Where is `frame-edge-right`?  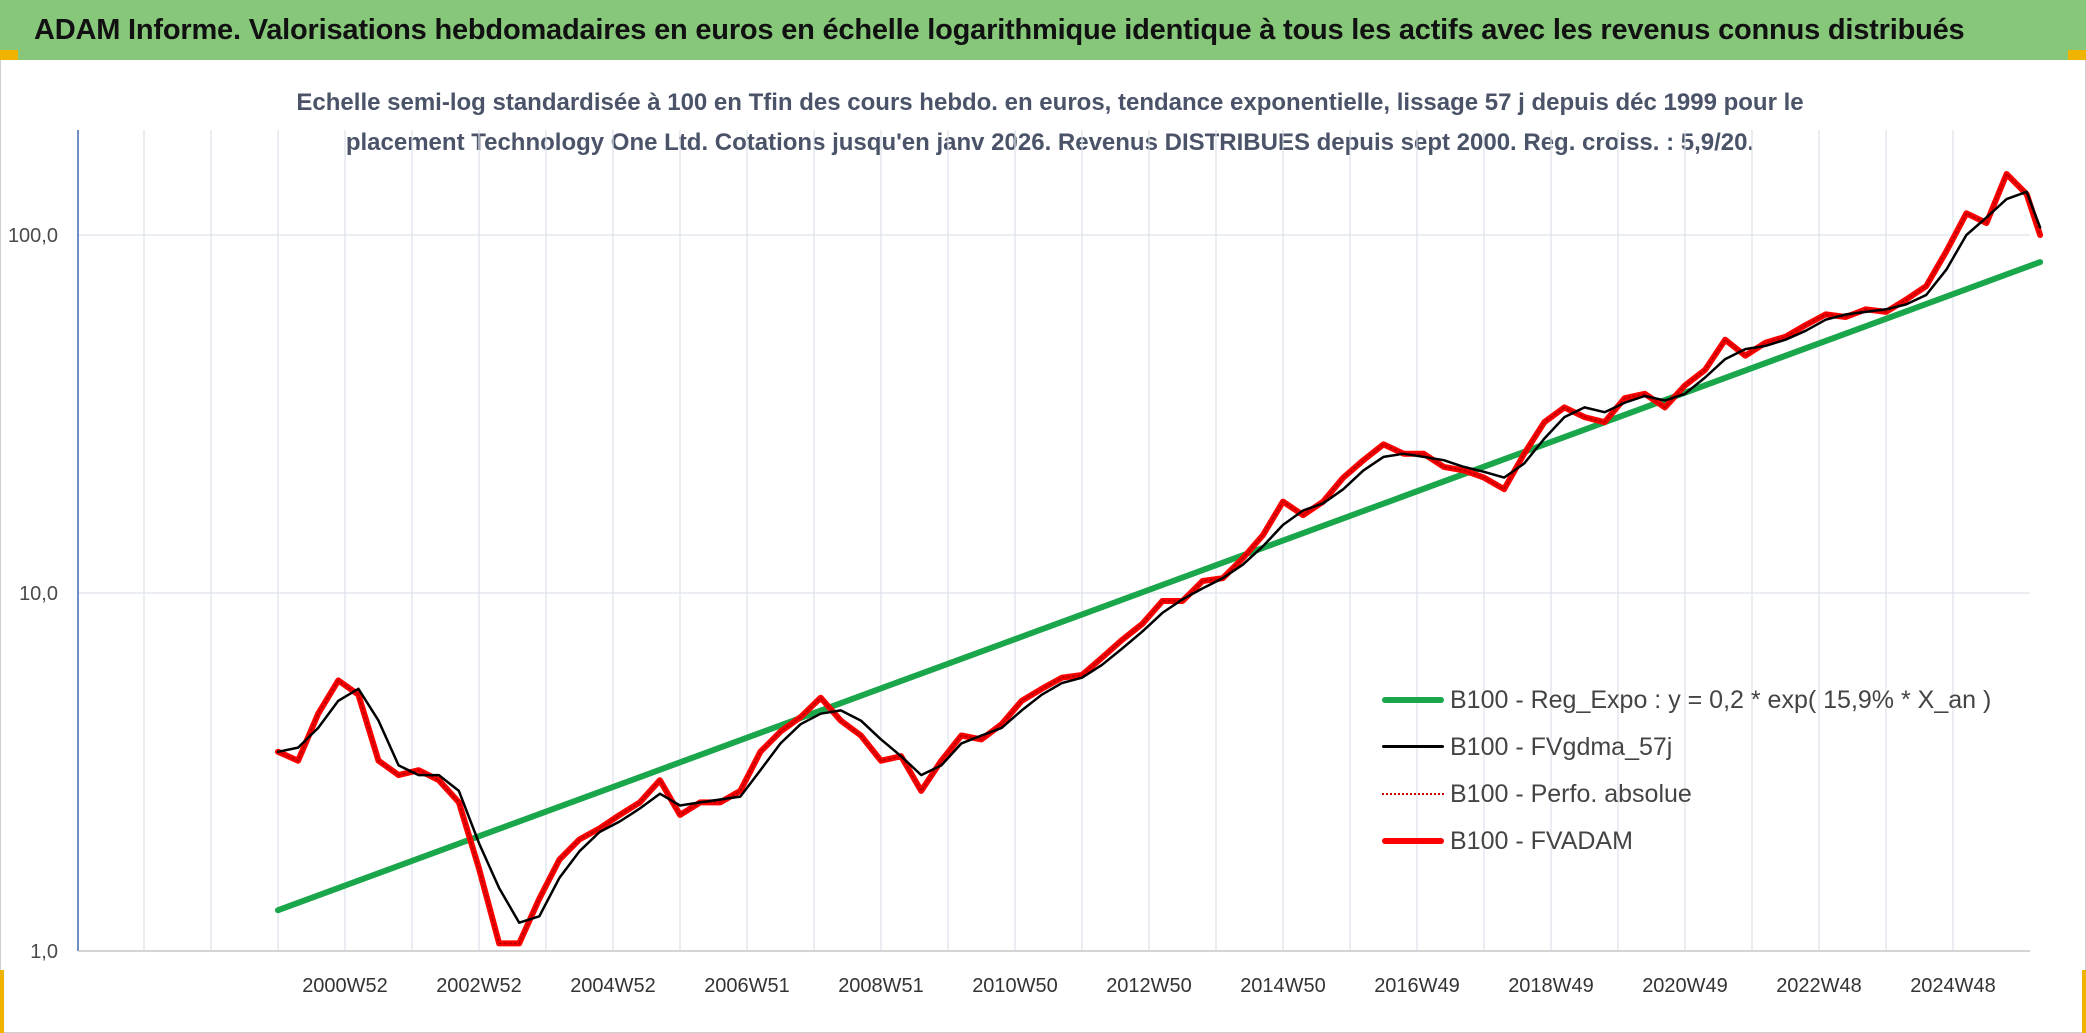 frame-edge-right is located at coordinates (2084, 1001).